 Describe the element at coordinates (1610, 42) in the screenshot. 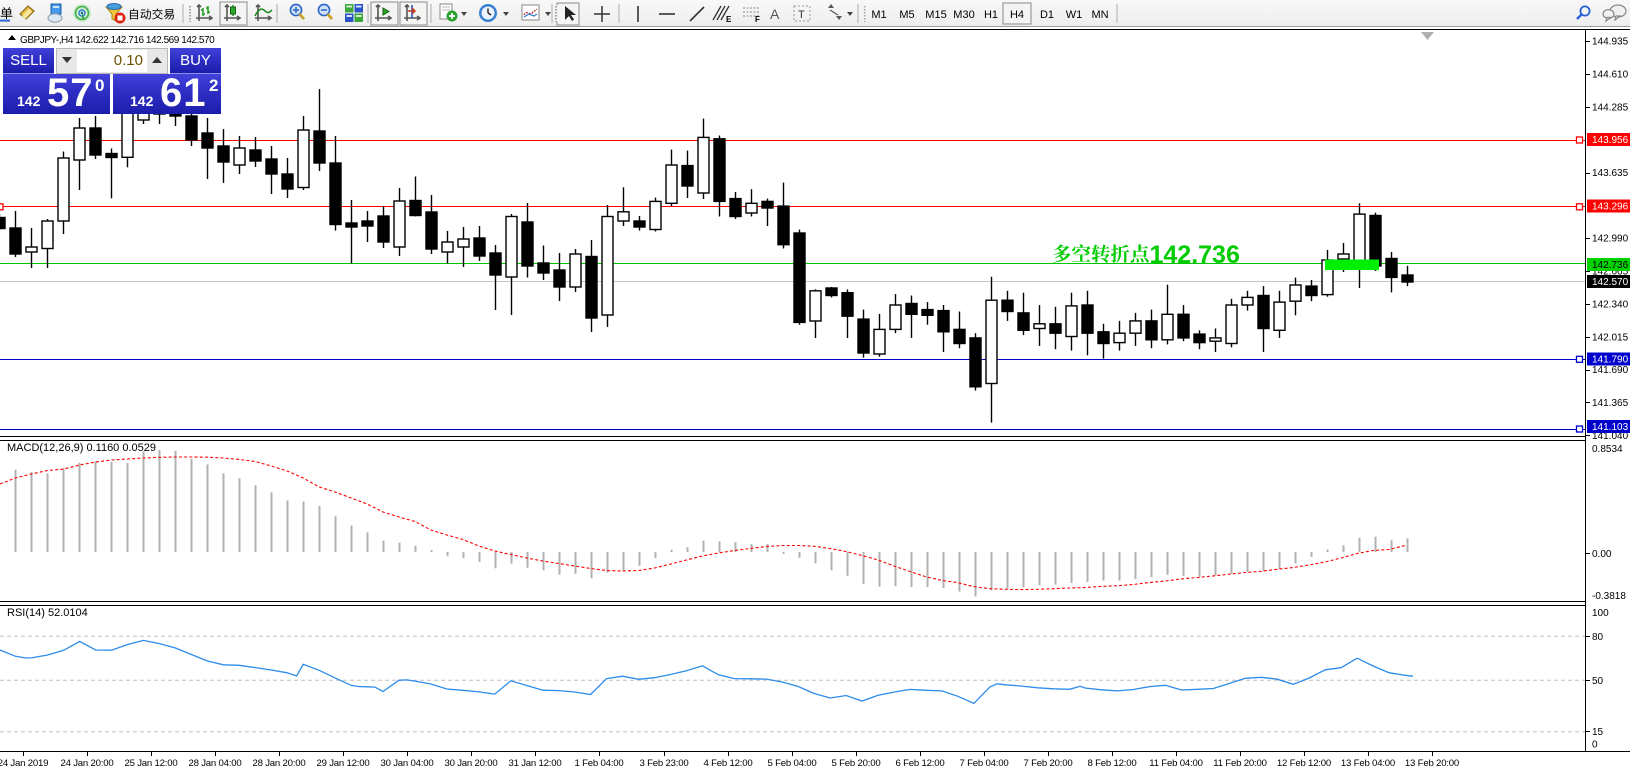

I see `svg-text: 144.935` at that location.